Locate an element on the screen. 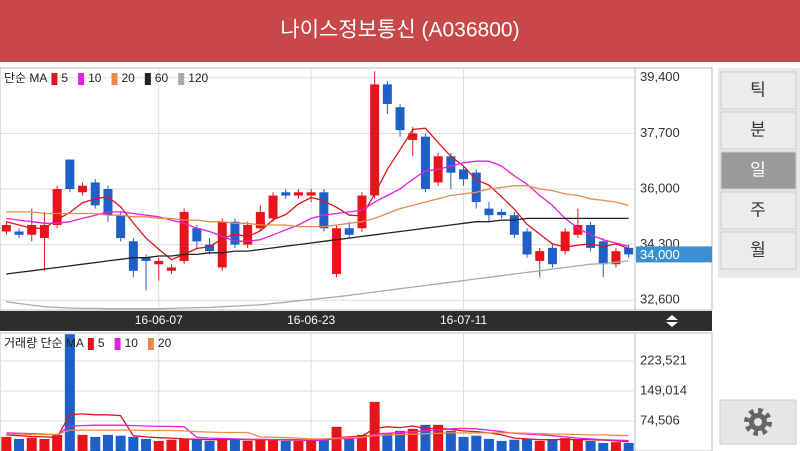 This screenshot has width=800, height=451. period-button: 월 is located at coordinates (758, 250).